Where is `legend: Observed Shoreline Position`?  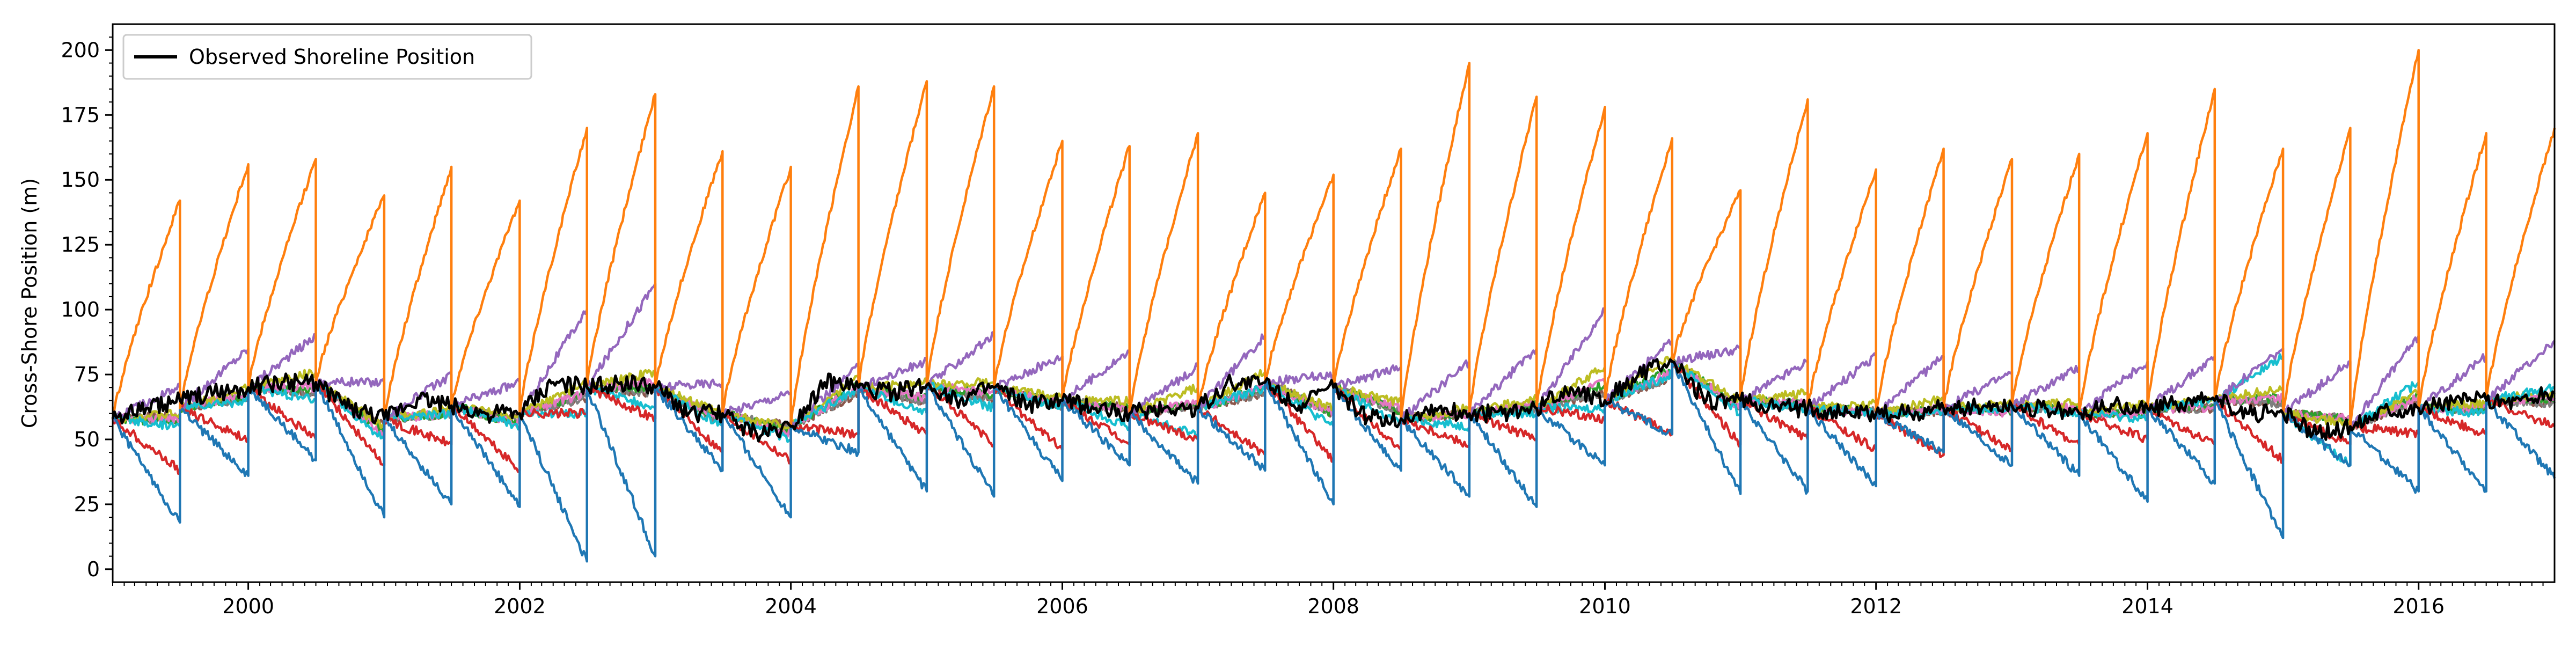 legend: Observed Shoreline Position is located at coordinates (327, 57).